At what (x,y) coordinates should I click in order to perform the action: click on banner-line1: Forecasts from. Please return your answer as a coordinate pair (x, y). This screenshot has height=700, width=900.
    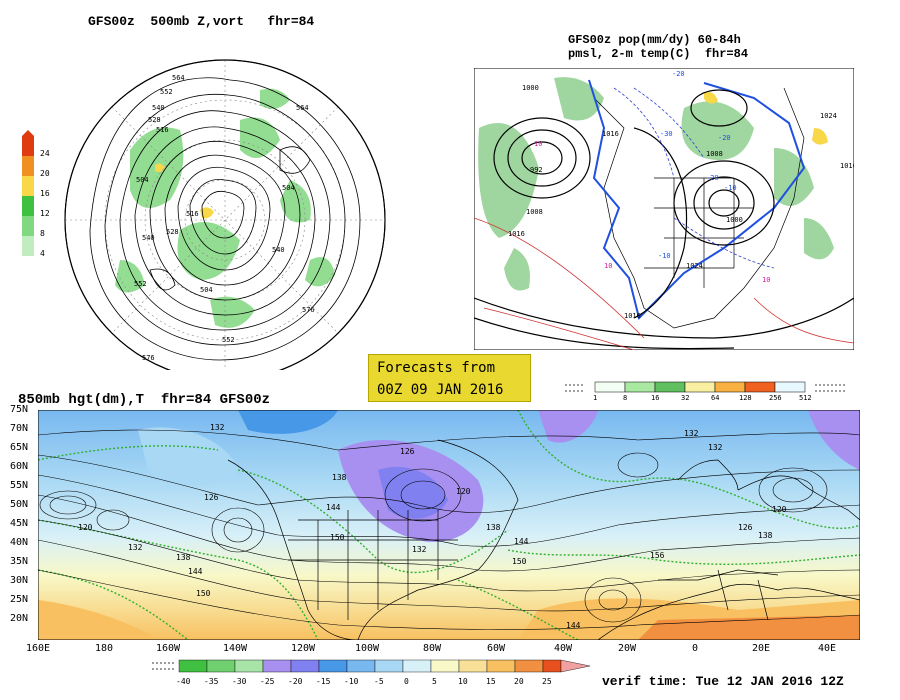
    Looking at the image, I should click on (436, 368).